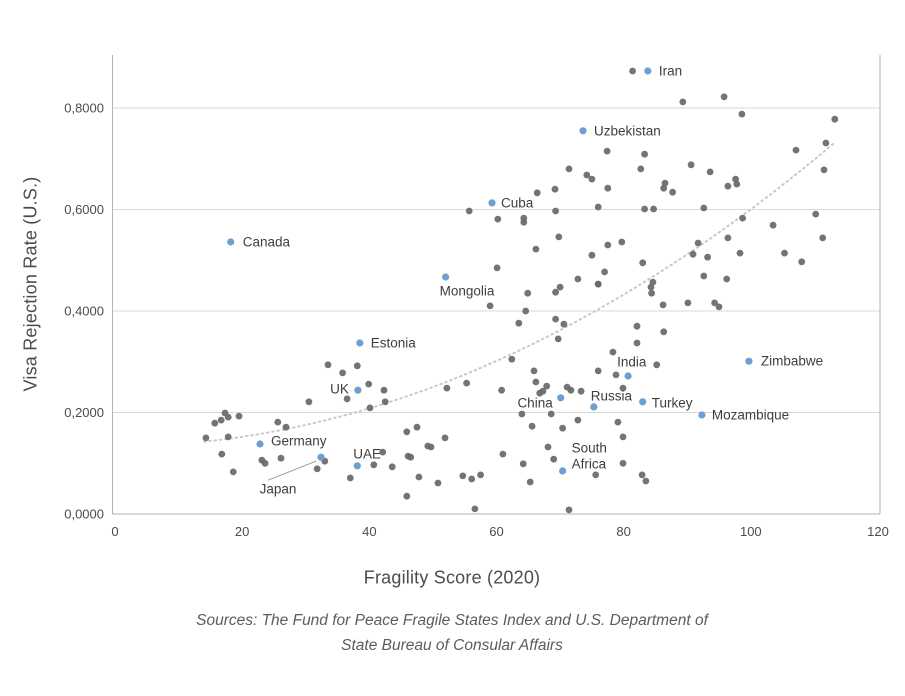  I want to click on labeled-point-uzbekistan, so click(583, 131).